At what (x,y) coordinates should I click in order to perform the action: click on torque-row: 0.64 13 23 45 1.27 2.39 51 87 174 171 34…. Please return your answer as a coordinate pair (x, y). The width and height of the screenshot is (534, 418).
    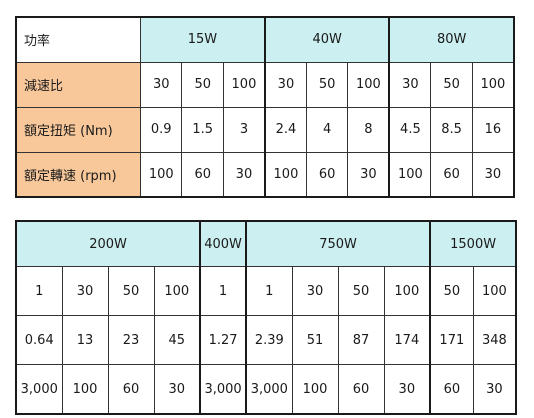
    Looking at the image, I should click on (266, 340).